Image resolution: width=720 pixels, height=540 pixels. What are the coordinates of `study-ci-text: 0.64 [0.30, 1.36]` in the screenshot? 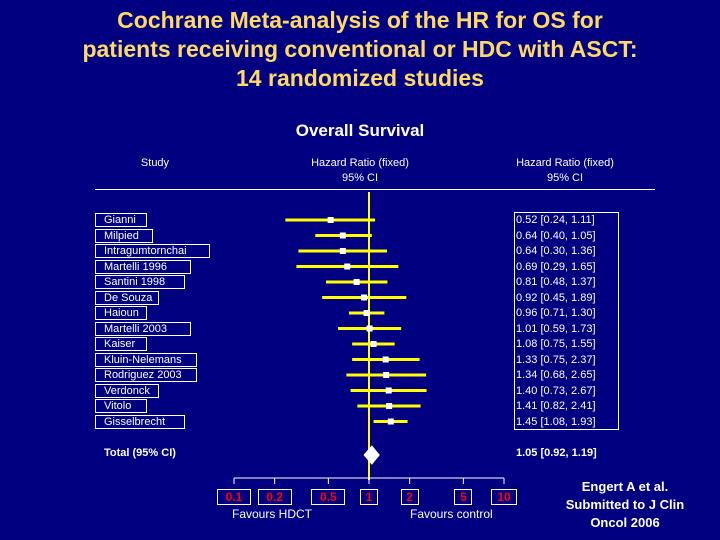 It's located at (556, 251).